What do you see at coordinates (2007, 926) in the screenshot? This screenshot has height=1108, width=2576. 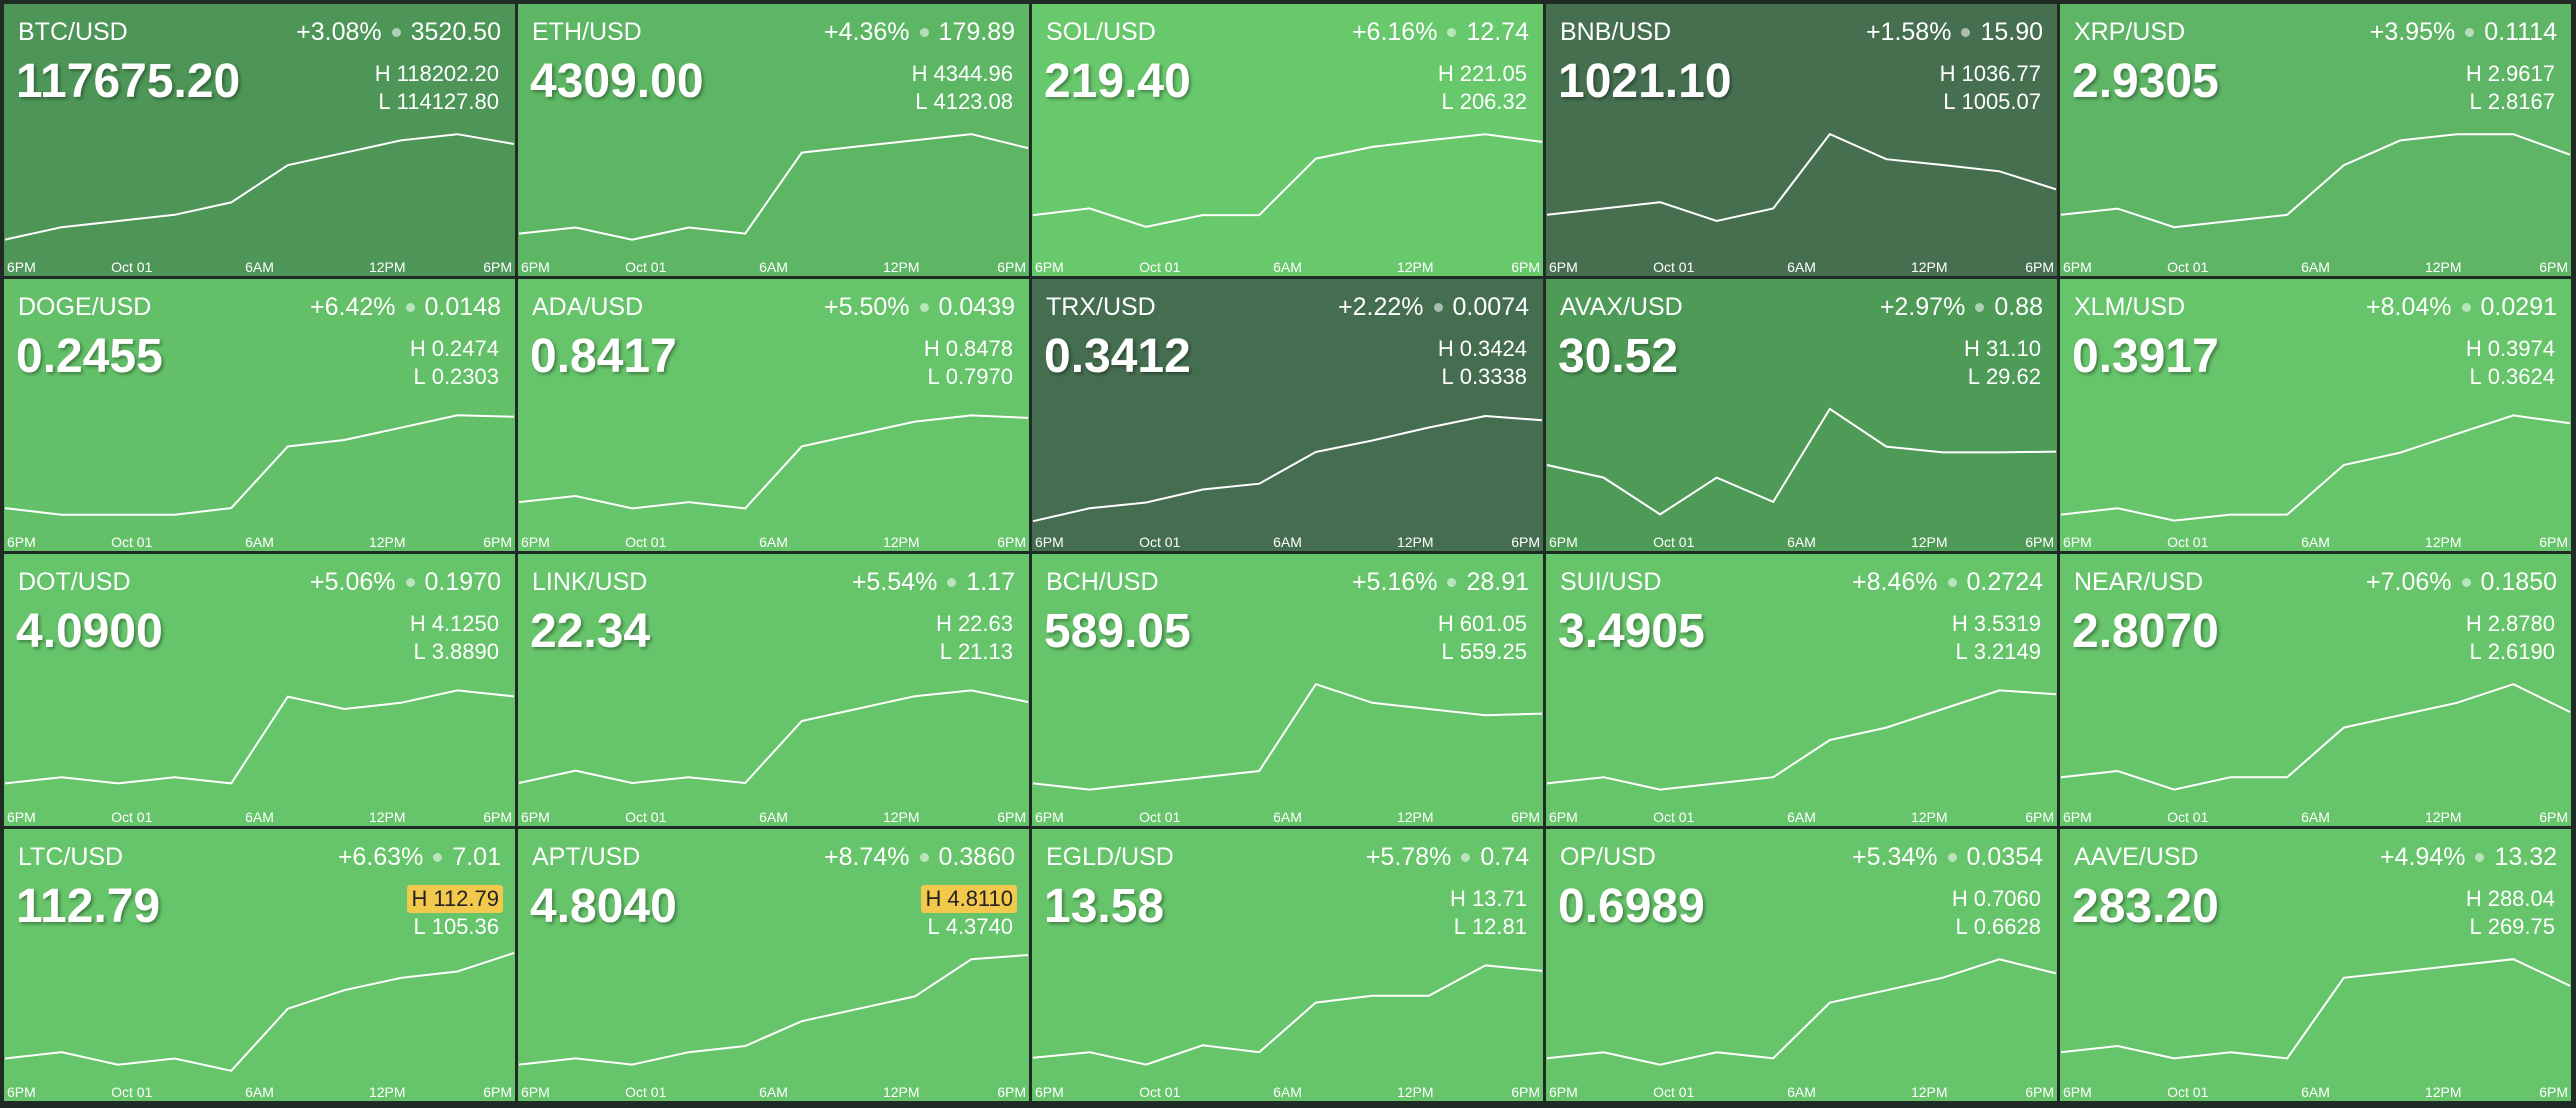 I see `low-value: 0.6628` at bounding box center [2007, 926].